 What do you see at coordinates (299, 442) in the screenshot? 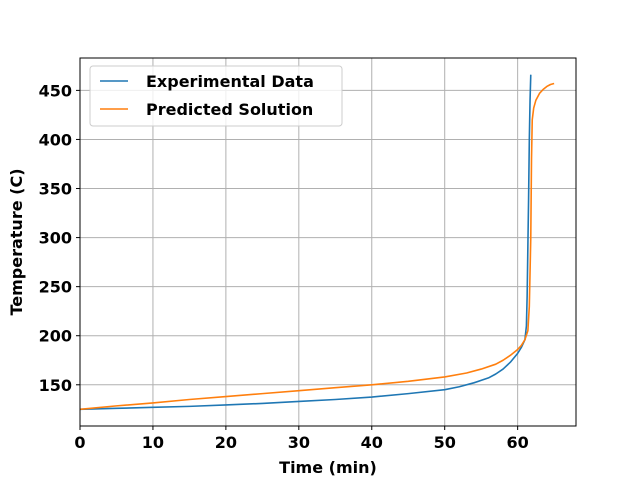
I see `x-tick-label: 30` at bounding box center [299, 442].